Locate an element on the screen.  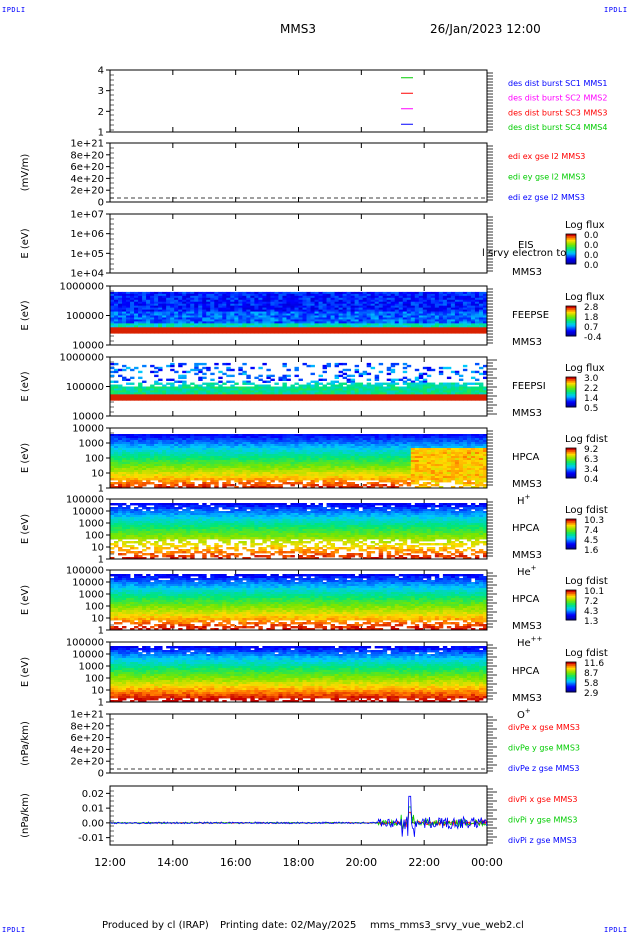
colorbar-title: Log flux is located at coordinates (585, 225).